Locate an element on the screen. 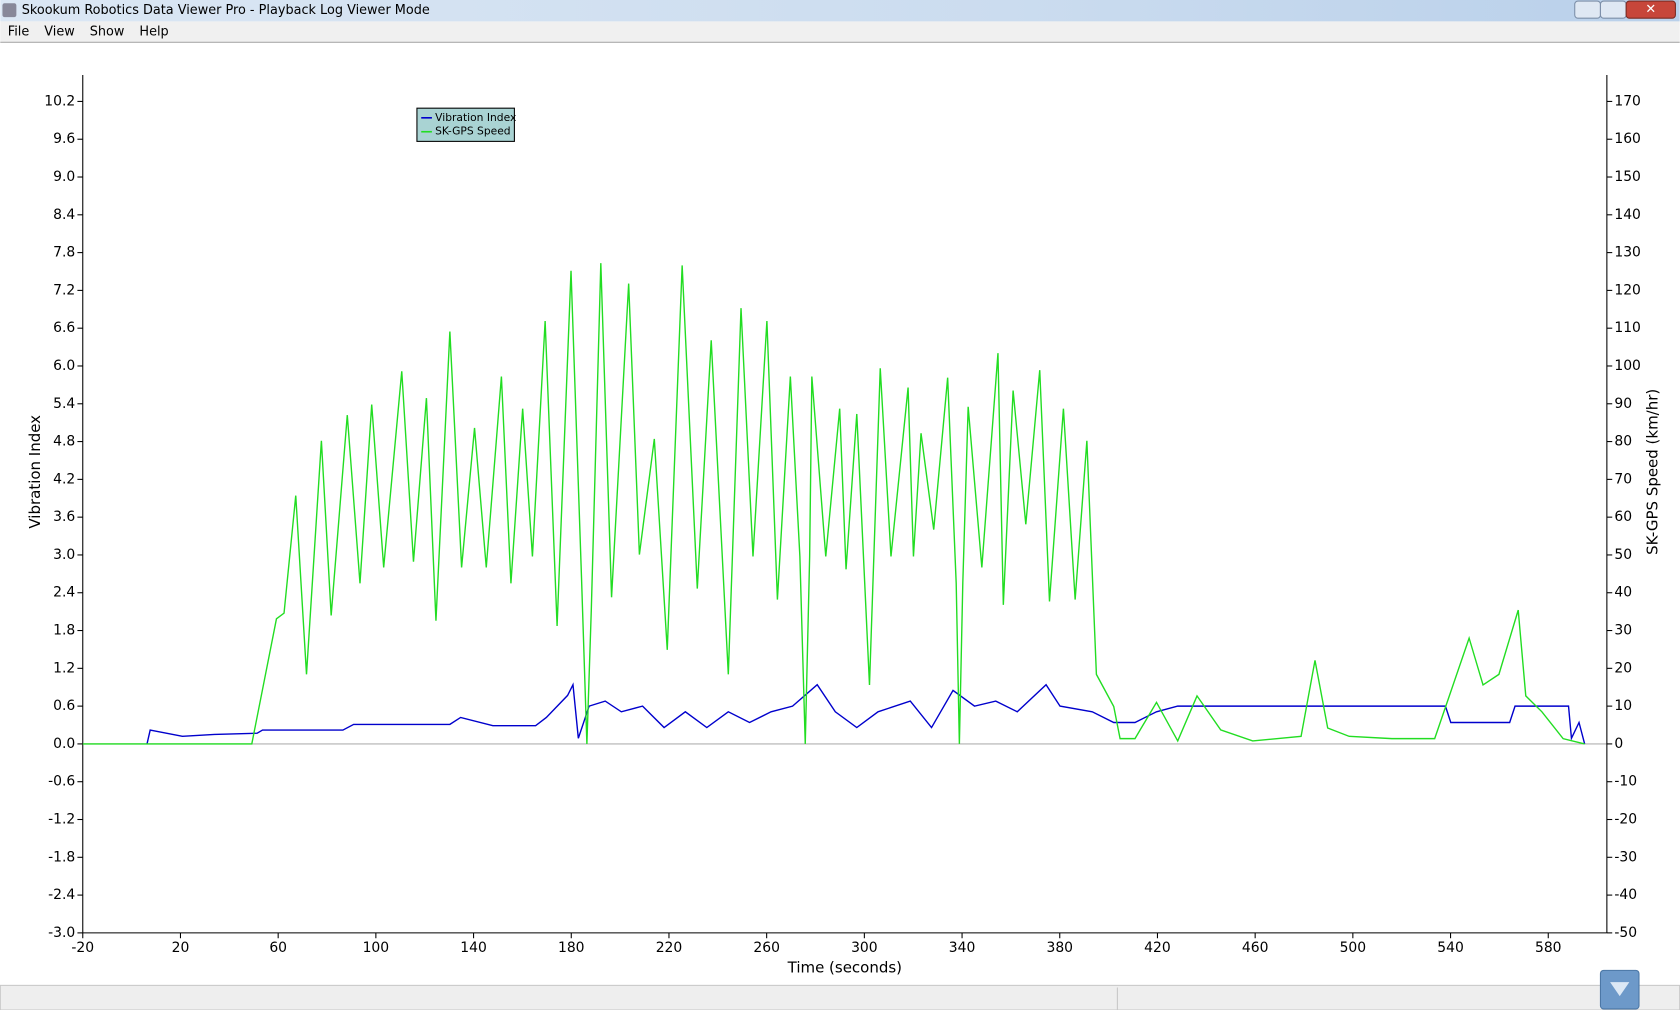 The image size is (1680, 1010). x-tick-label: 500 is located at coordinates (1353, 948).